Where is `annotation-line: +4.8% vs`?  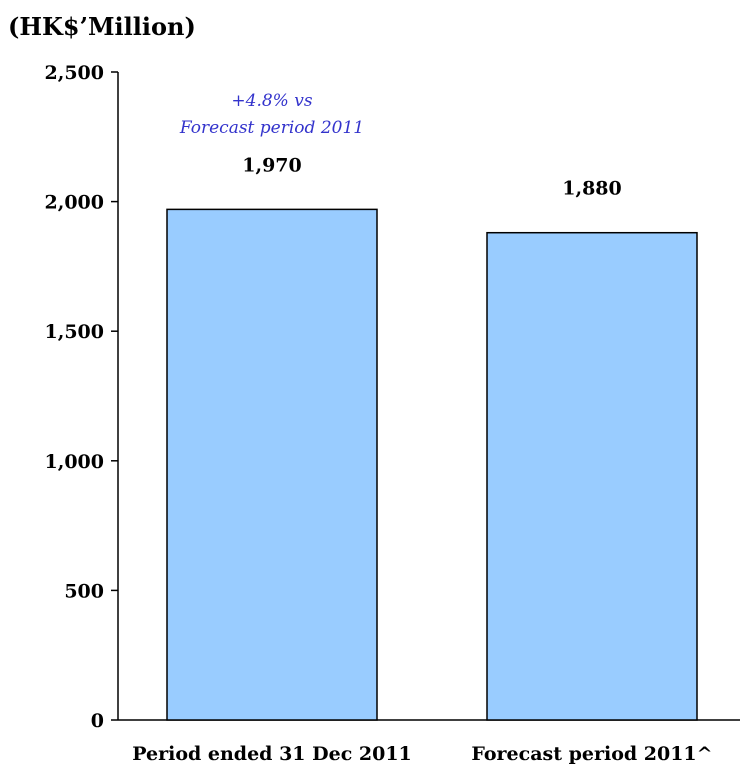 annotation-line: +4.8% vs is located at coordinates (271, 101).